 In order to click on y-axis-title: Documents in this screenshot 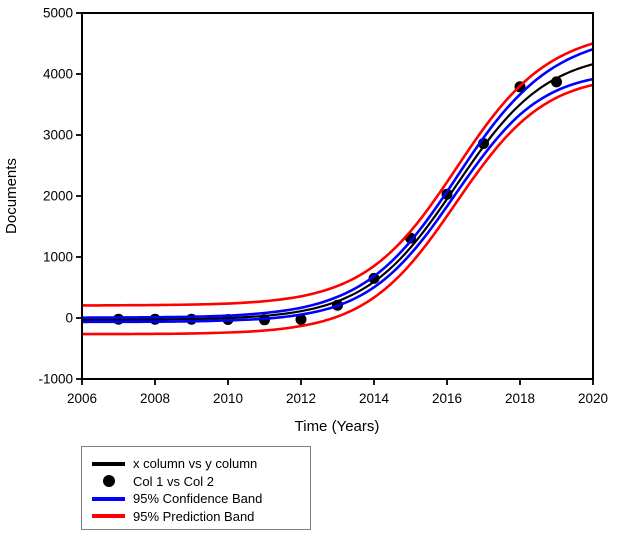, I will do `click(11, 196)`.